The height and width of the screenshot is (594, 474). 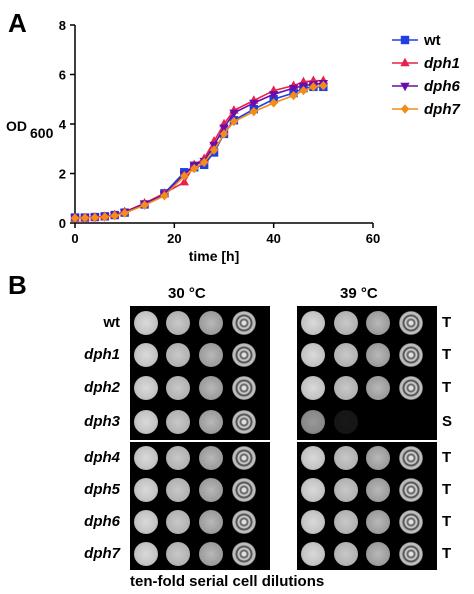 I want to click on strain-label-dph5: dph5, so click(x=102, y=489).